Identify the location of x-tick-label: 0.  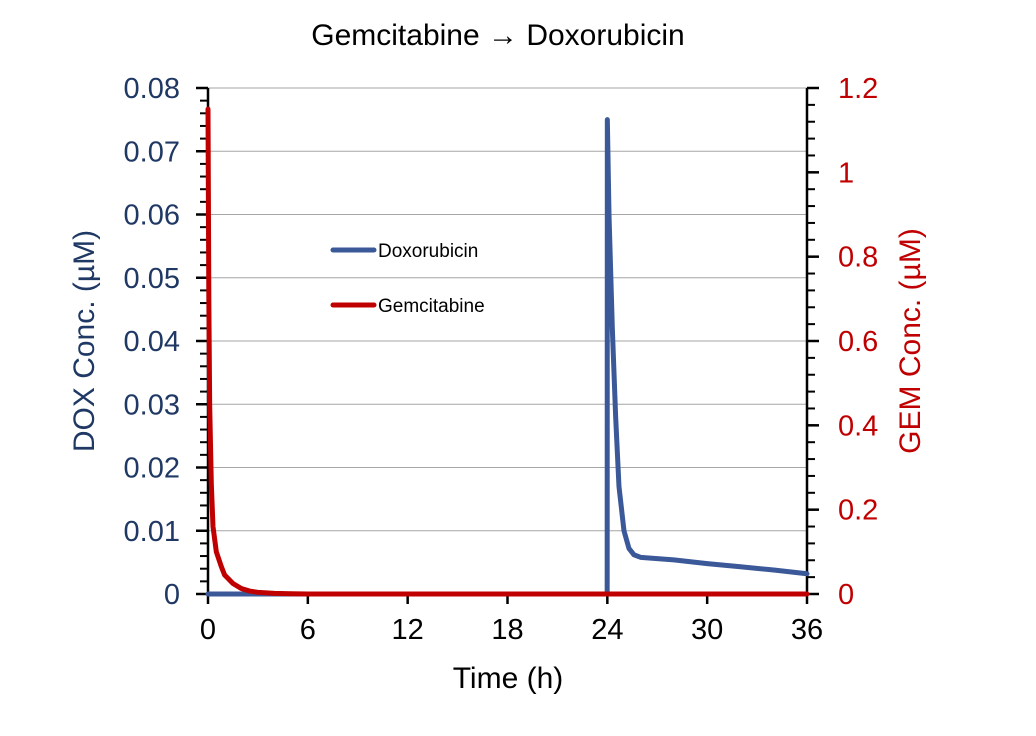
(208, 630).